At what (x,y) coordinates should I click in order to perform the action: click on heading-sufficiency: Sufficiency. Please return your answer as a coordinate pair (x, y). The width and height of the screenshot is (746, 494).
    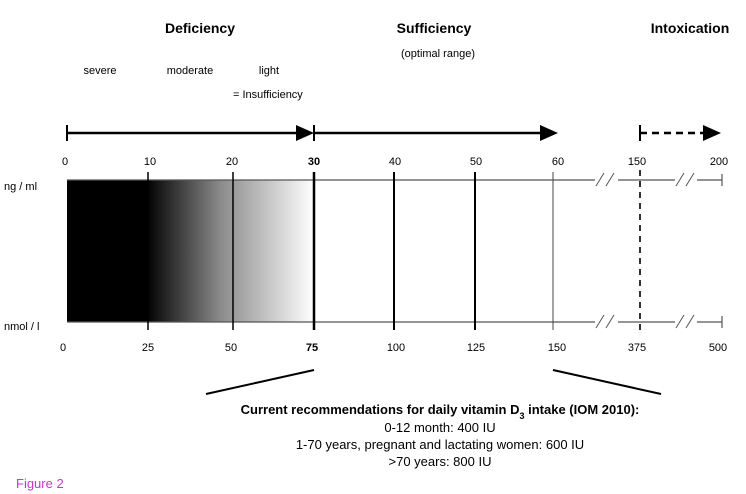
    Looking at the image, I should click on (434, 28).